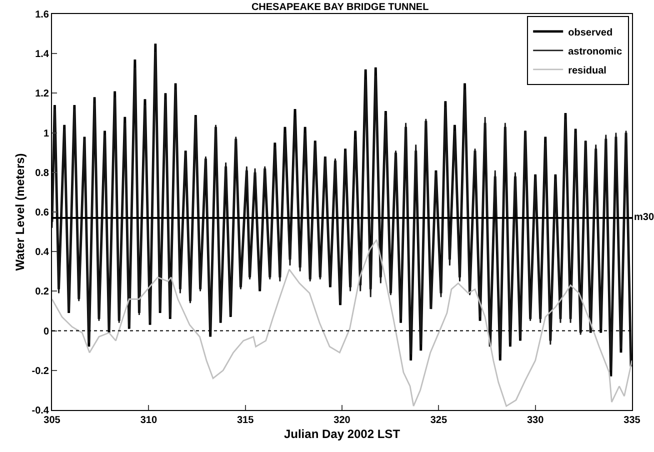 The height and width of the screenshot is (452, 654). I want to click on x-tick-label: 315, so click(245, 420).